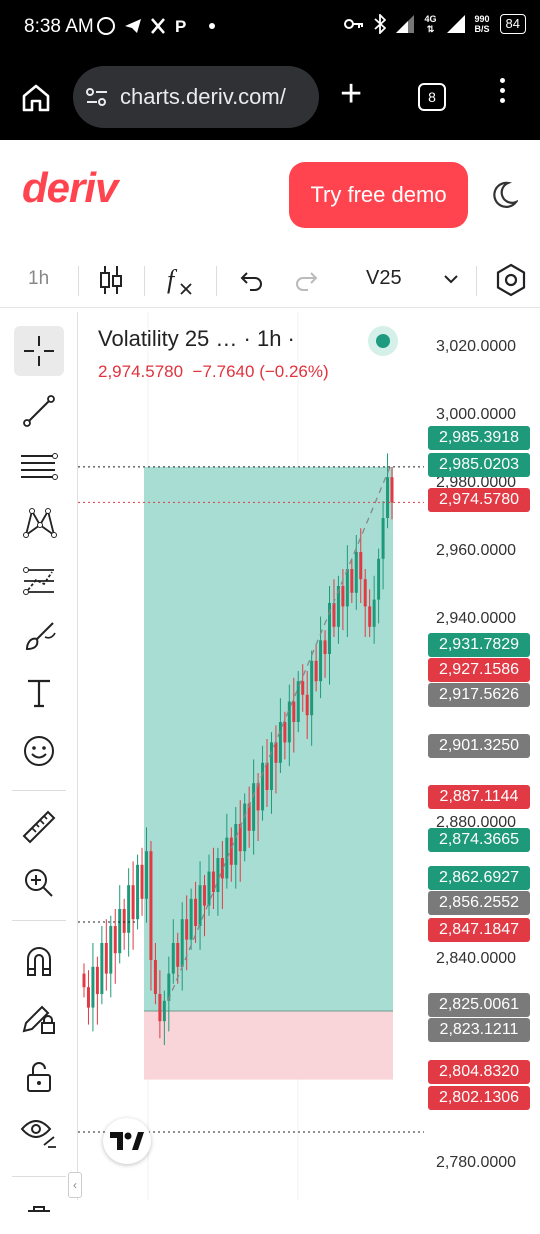 The image size is (540, 1234). Describe the element at coordinates (479, 500) in the screenshot. I see `price-label: 2,974.5780` at that location.